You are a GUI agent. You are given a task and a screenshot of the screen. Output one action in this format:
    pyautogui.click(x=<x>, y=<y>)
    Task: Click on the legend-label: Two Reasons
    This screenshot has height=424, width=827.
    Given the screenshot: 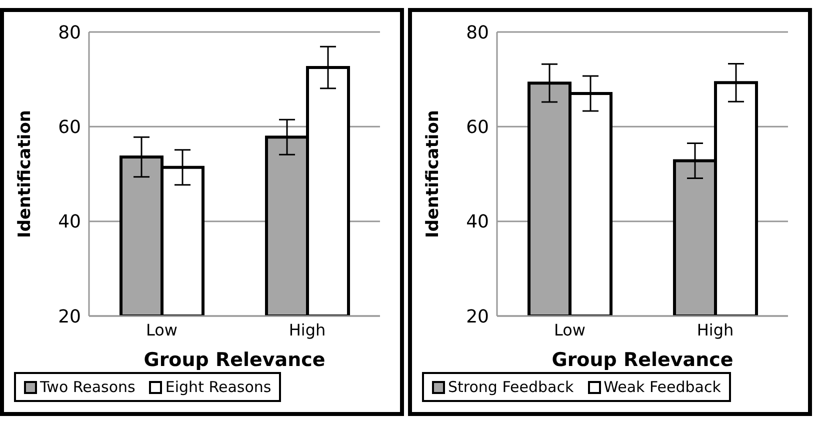 What is the action you would take?
    pyautogui.click(x=88, y=387)
    